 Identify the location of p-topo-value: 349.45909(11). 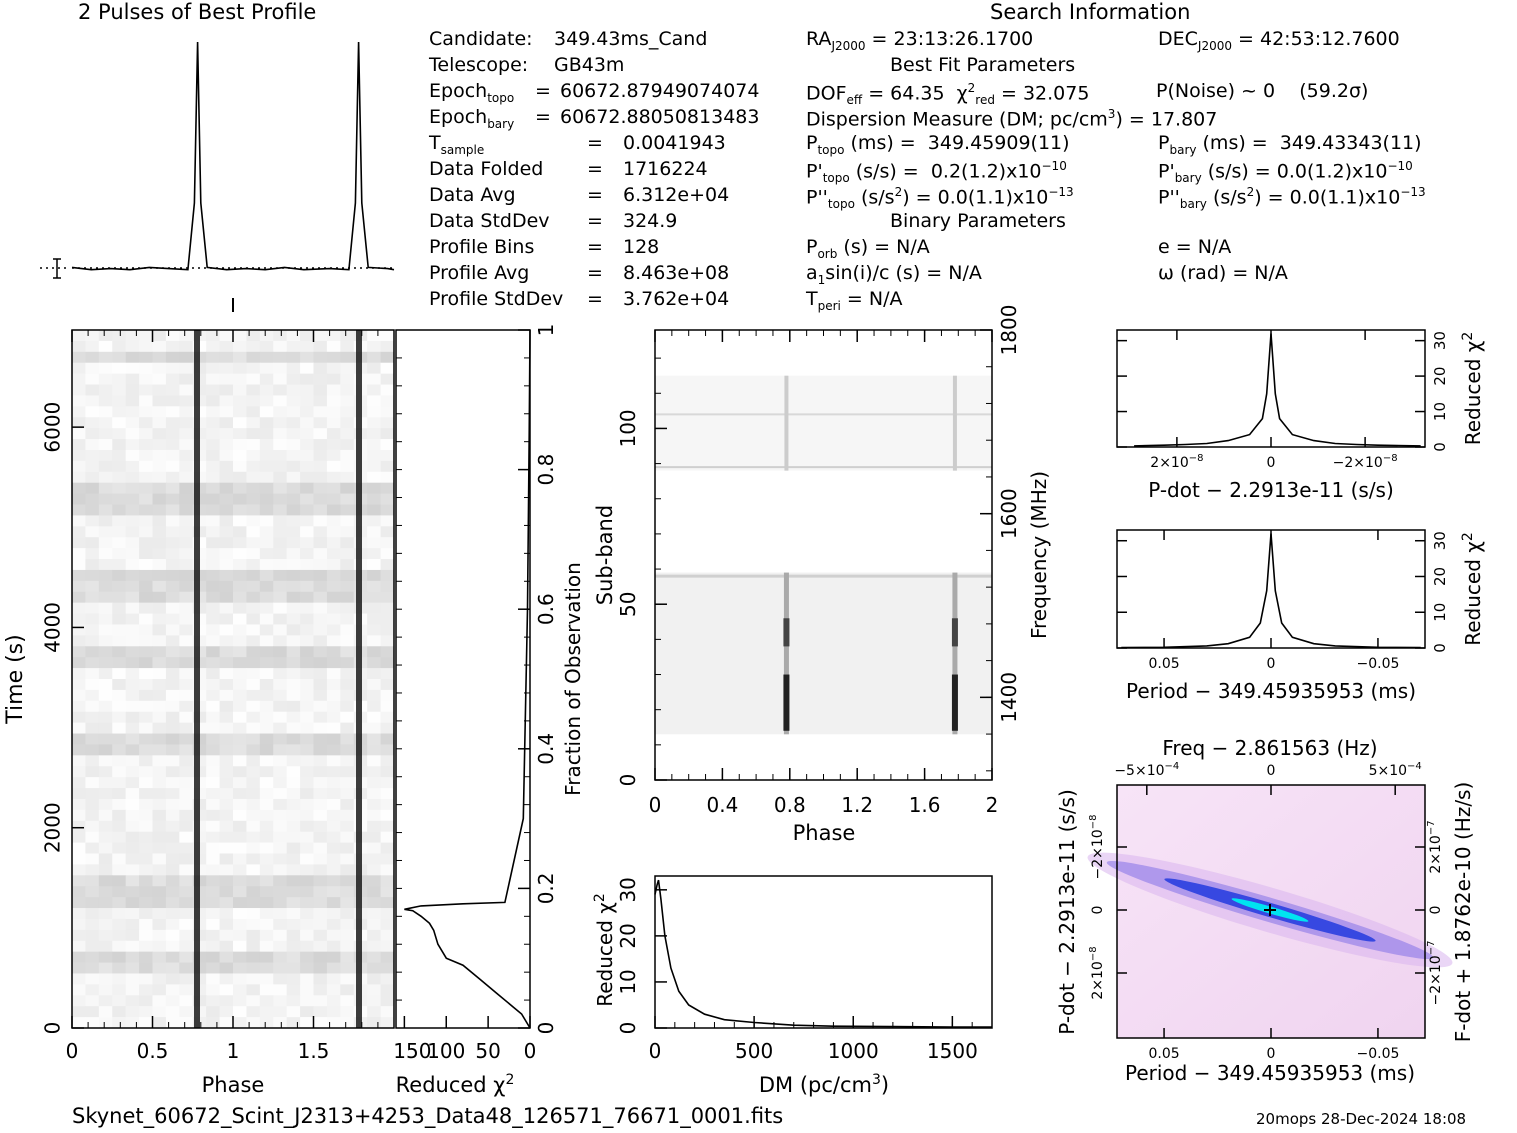
(998, 143).